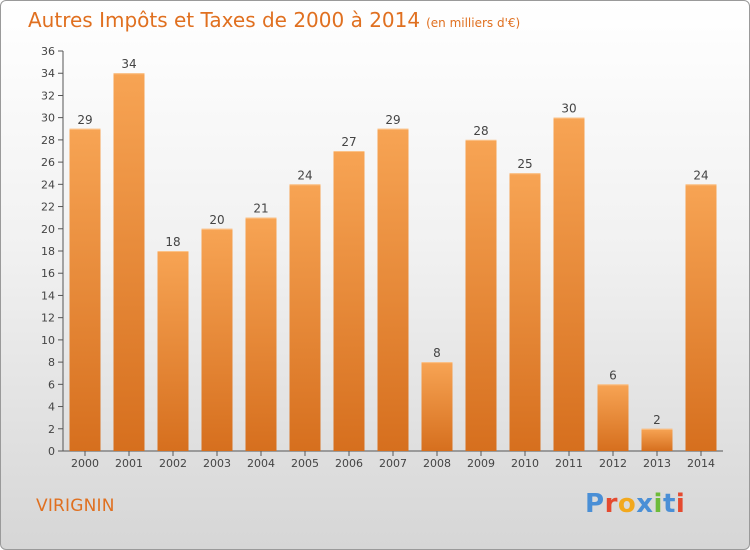 The height and width of the screenshot is (550, 750). What do you see at coordinates (51, 407) in the screenshot?
I see `y-tick-label: 4` at bounding box center [51, 407].